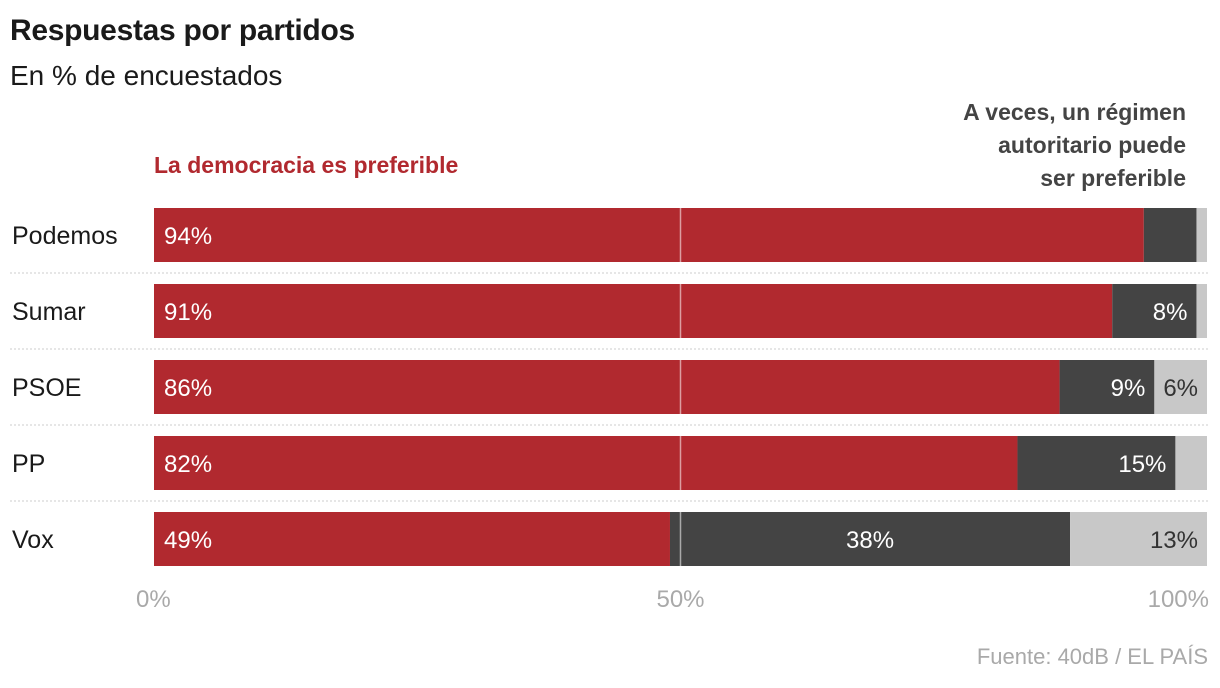 The width and height of the screenshot is (1220, 688). Describe the element at coordinates (188, 388) in the screenshot. I see `value-label-psoe-1: 86%` at that location.